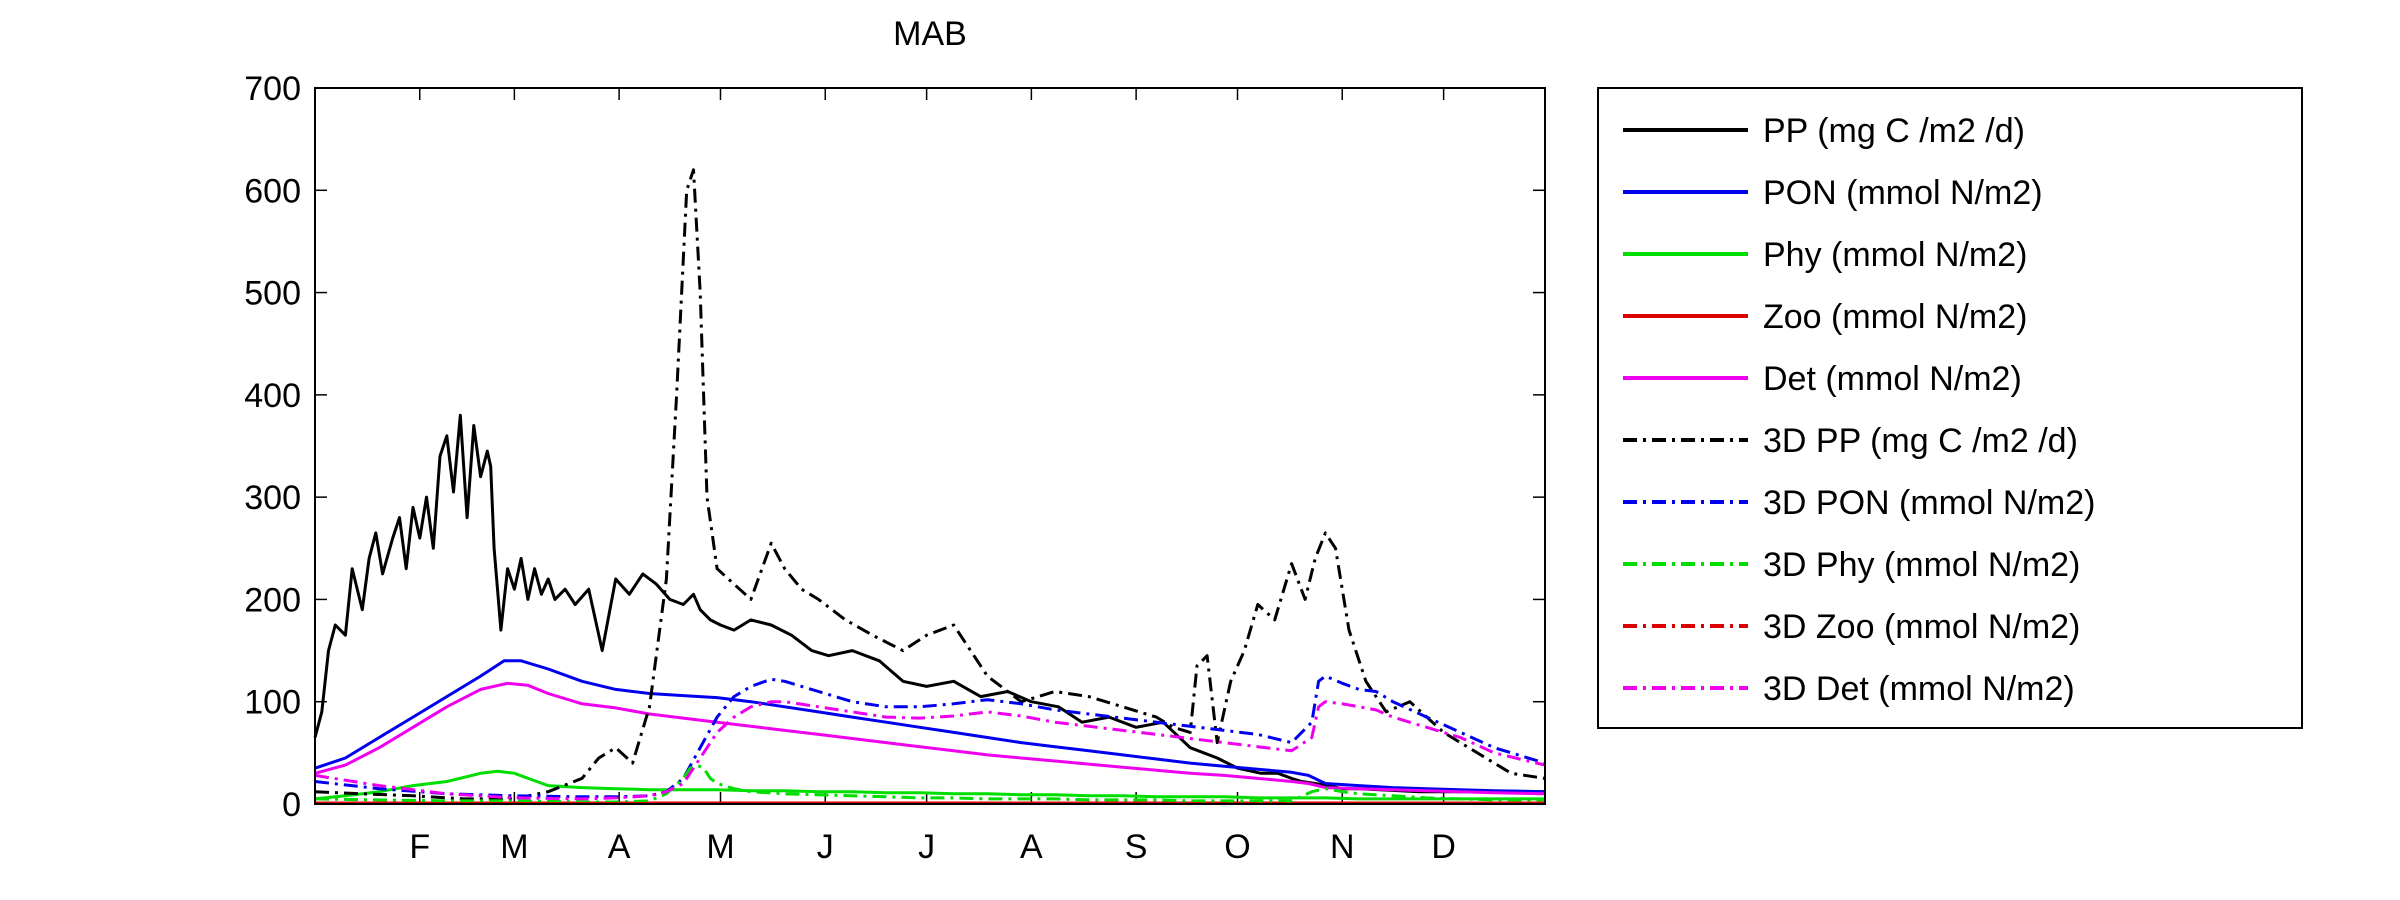  Describe the element at coordinates (272, 600) in the screenshot. I see `y-tick-label: 200` at that location.